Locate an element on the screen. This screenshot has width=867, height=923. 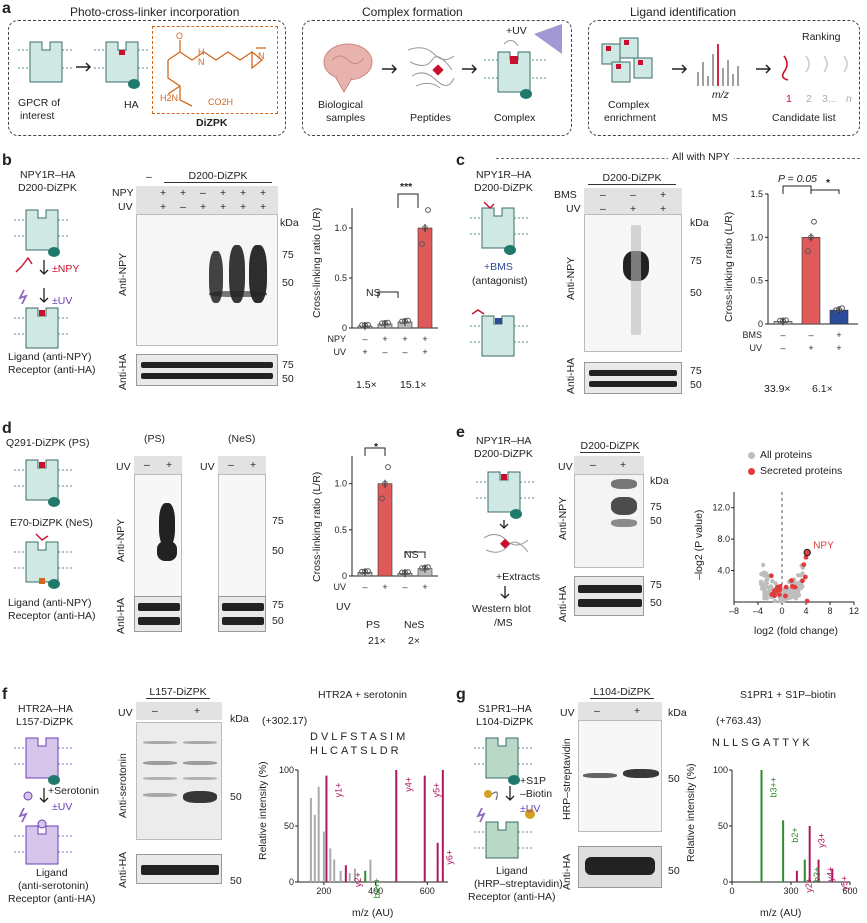
d-nes: (NeS) is located at coordinates (242, 439).